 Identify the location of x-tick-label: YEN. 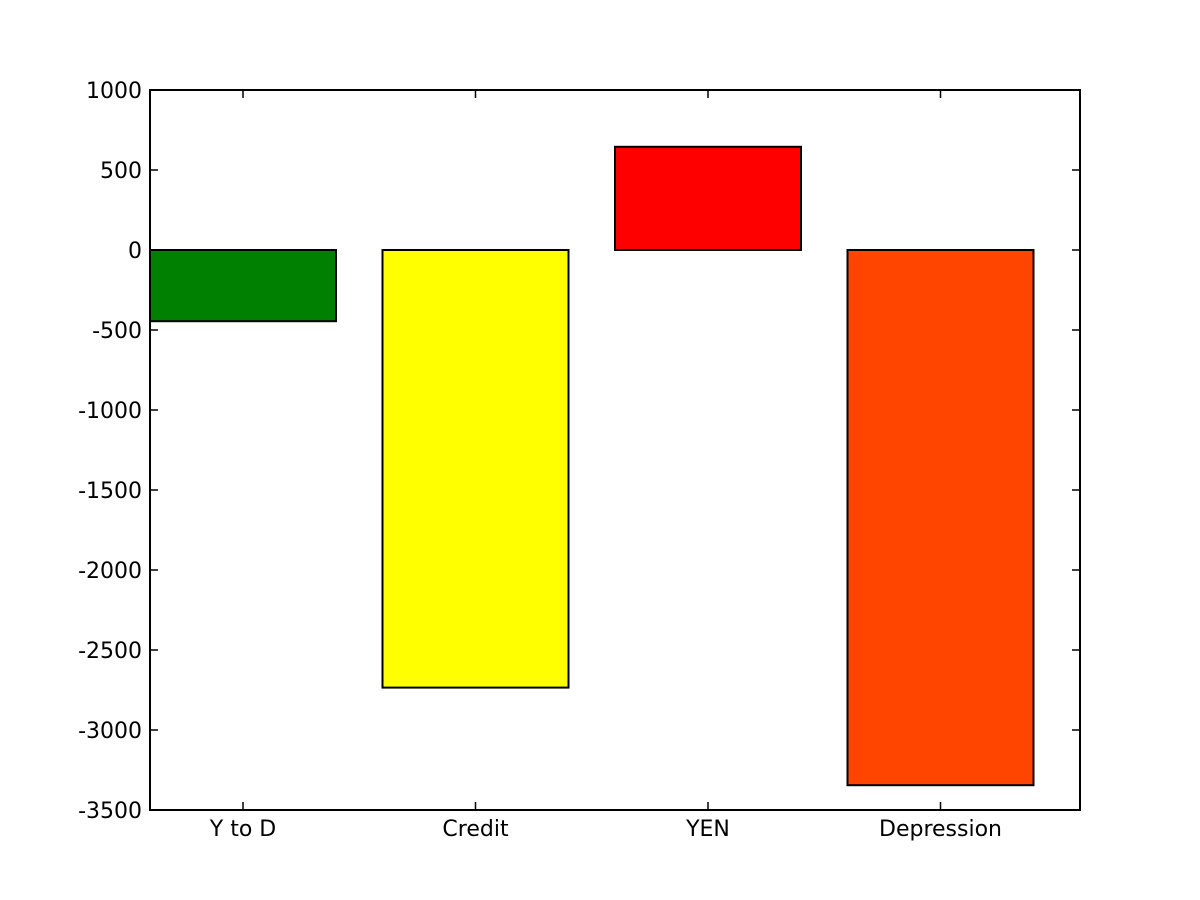
(707, 829).